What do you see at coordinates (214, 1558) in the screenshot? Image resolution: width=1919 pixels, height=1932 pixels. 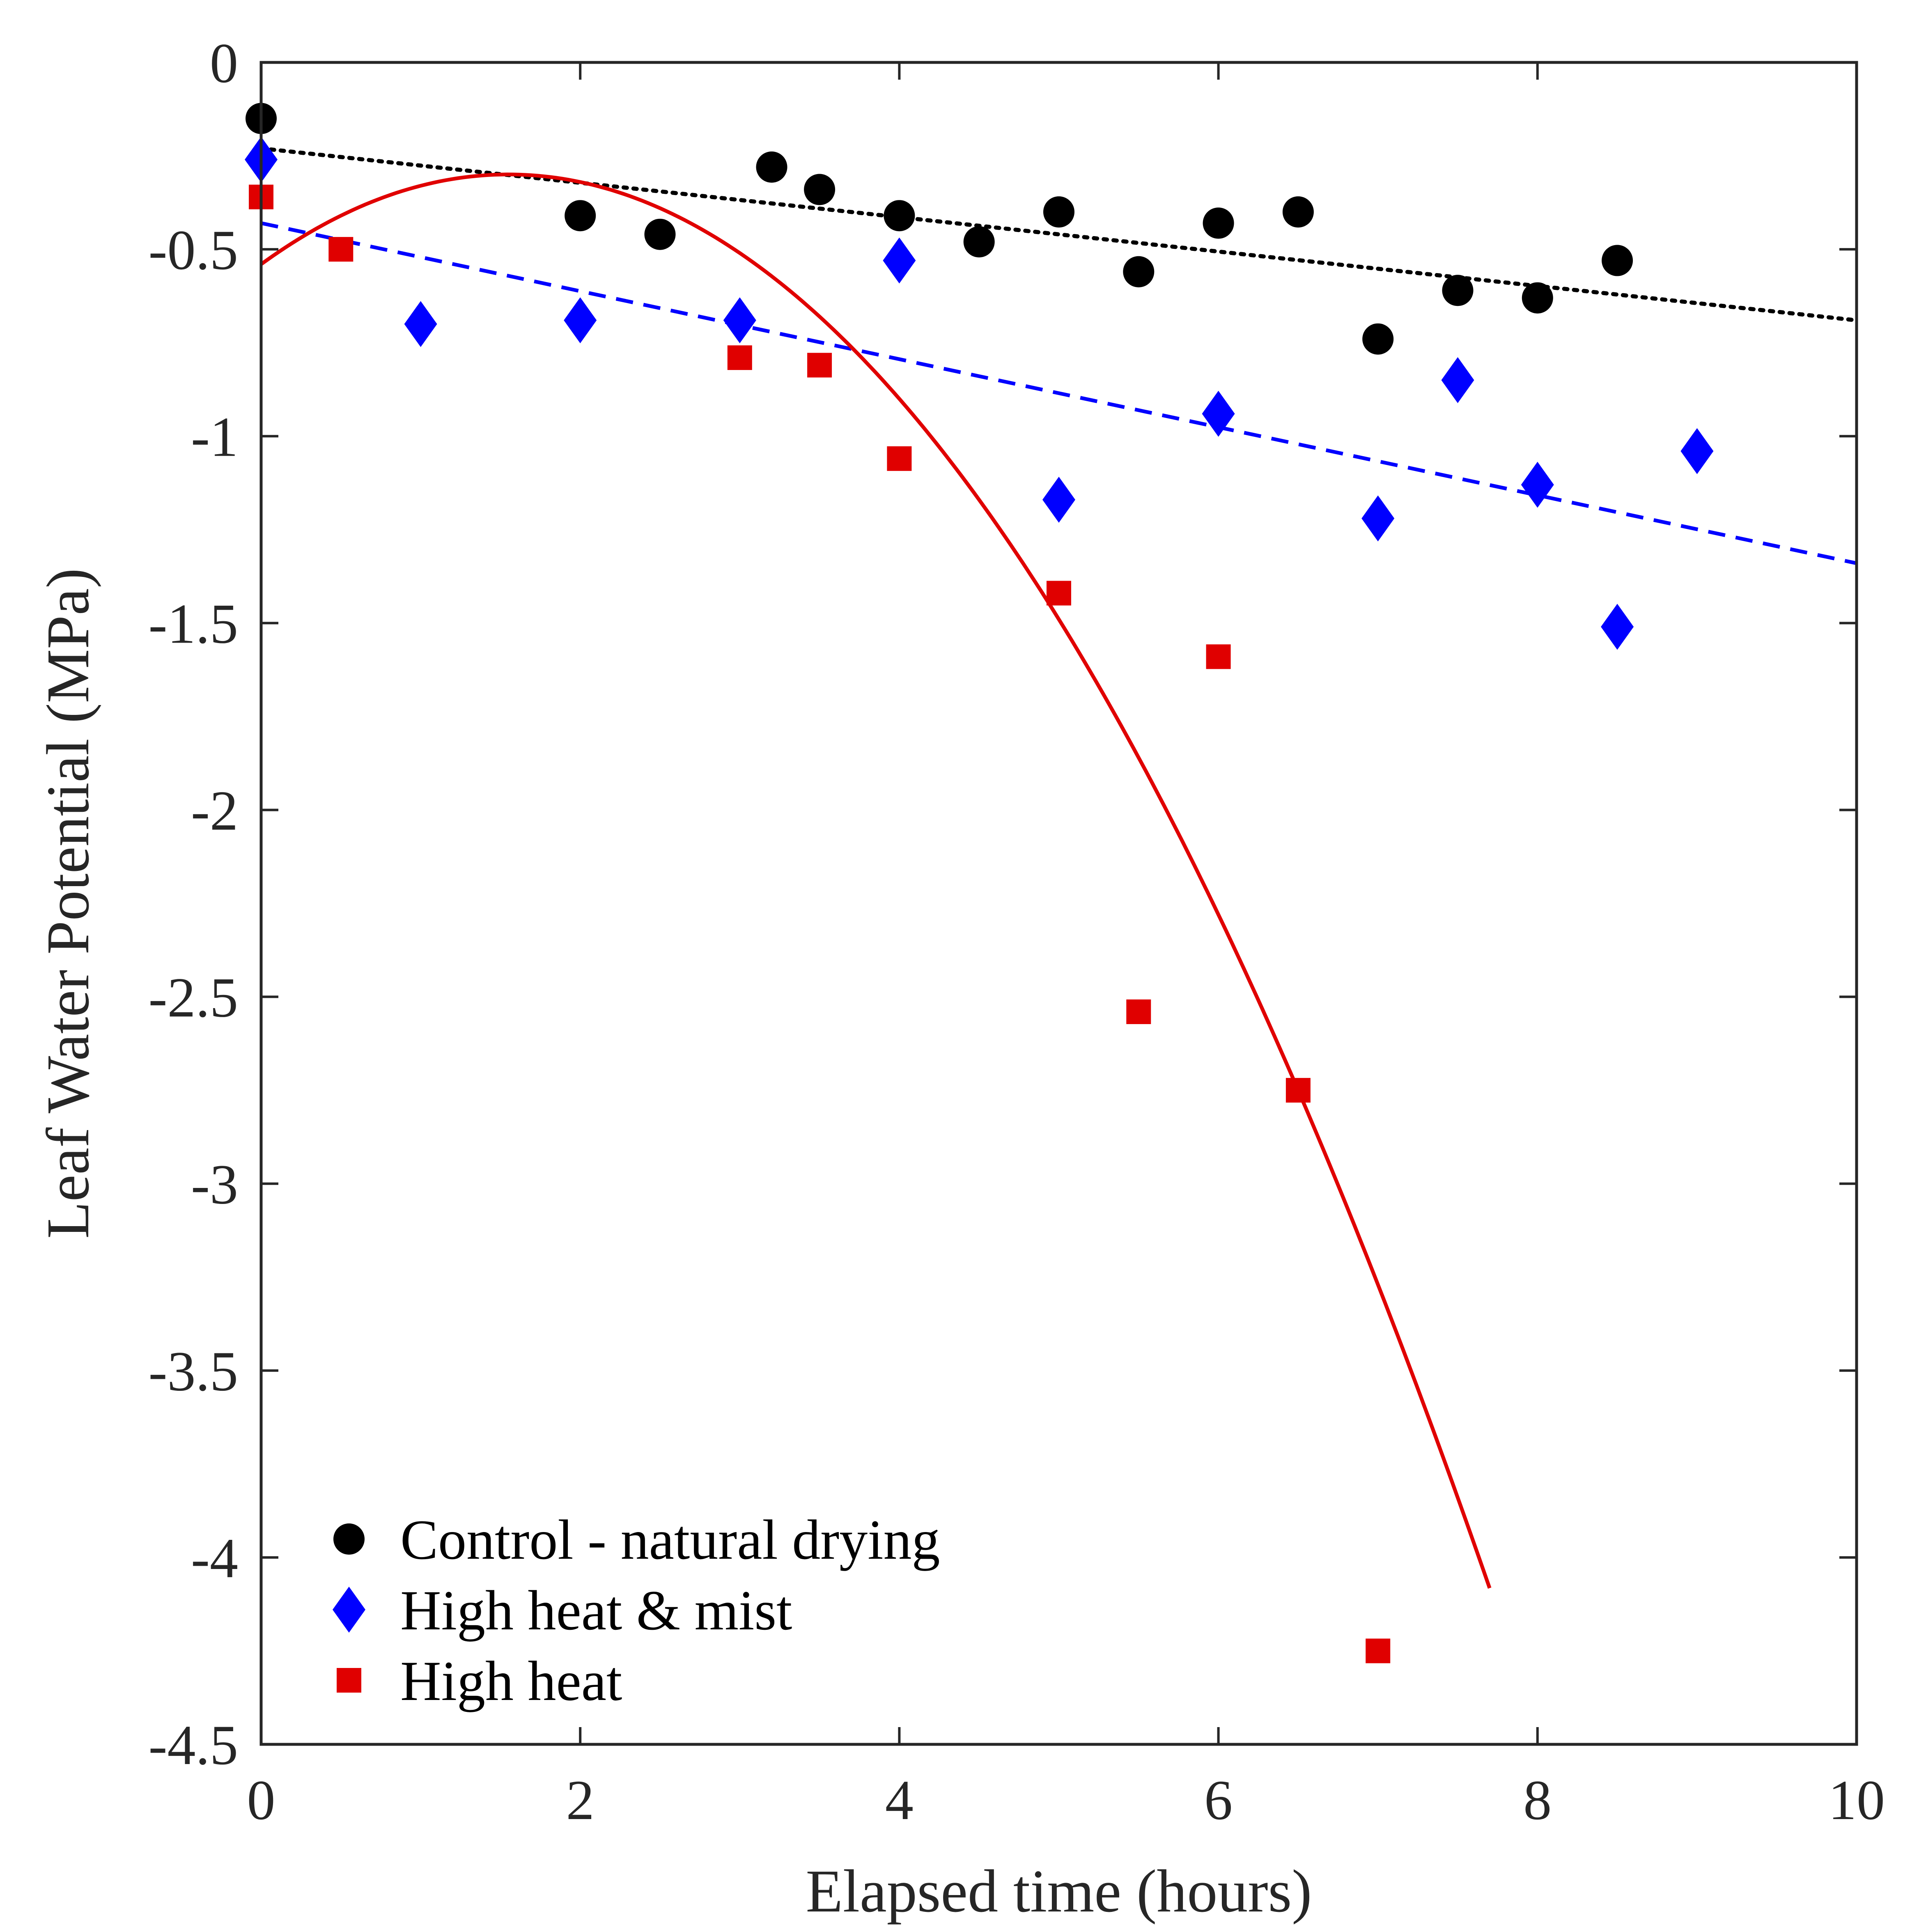 I see `y-tick-label: -4` at bounding box center [214, 1558].